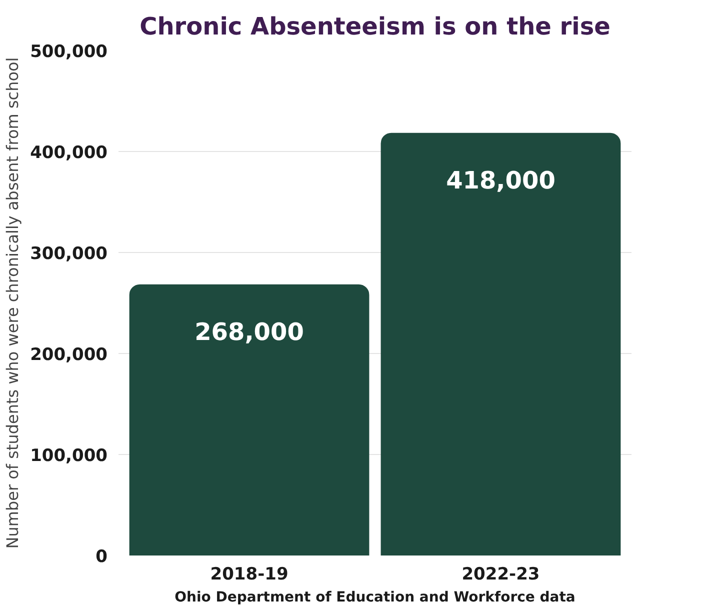 The height and width of the screenshot is (610, 701). Describe the element at coordinates (375, 598) in the screenshot. I see `text: Ohio Department of Education and Workforce data` at that location.